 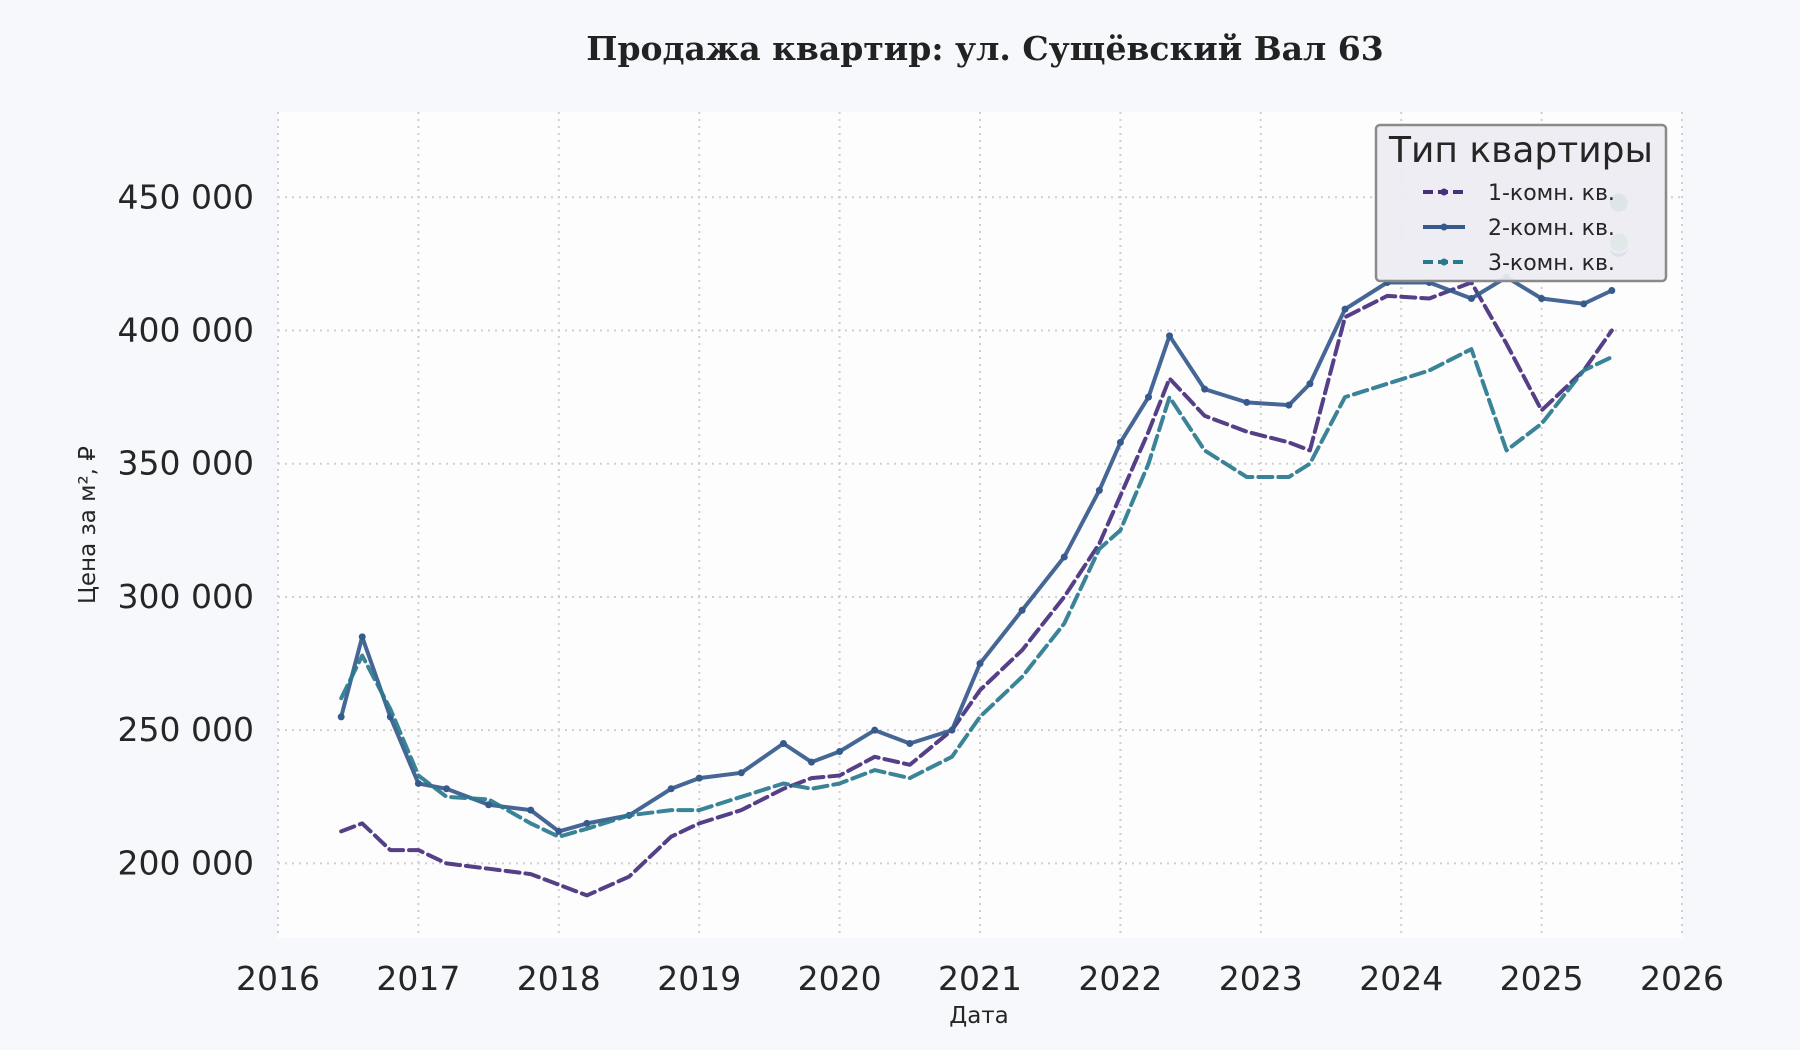 I want to click on legend-label: 2-комн. кв., so click(x=1551, y=228).